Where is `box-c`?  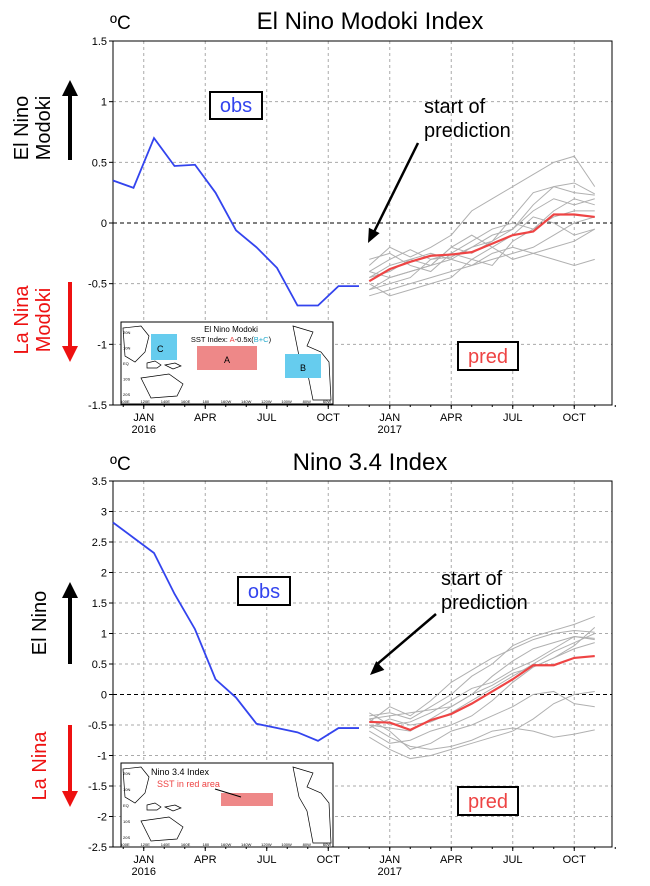 box-c is located at coordinates (164, 347).